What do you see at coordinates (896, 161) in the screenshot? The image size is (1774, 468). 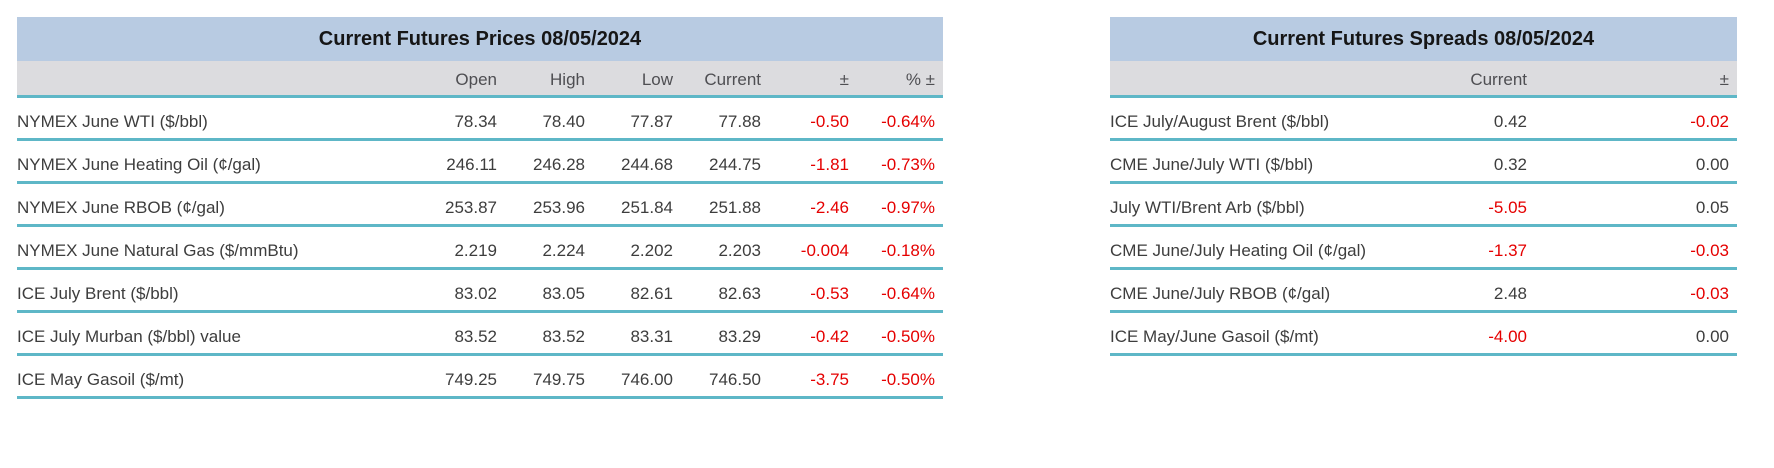 I see `value-cell: -0.73%` at bounding box center [896, 161].